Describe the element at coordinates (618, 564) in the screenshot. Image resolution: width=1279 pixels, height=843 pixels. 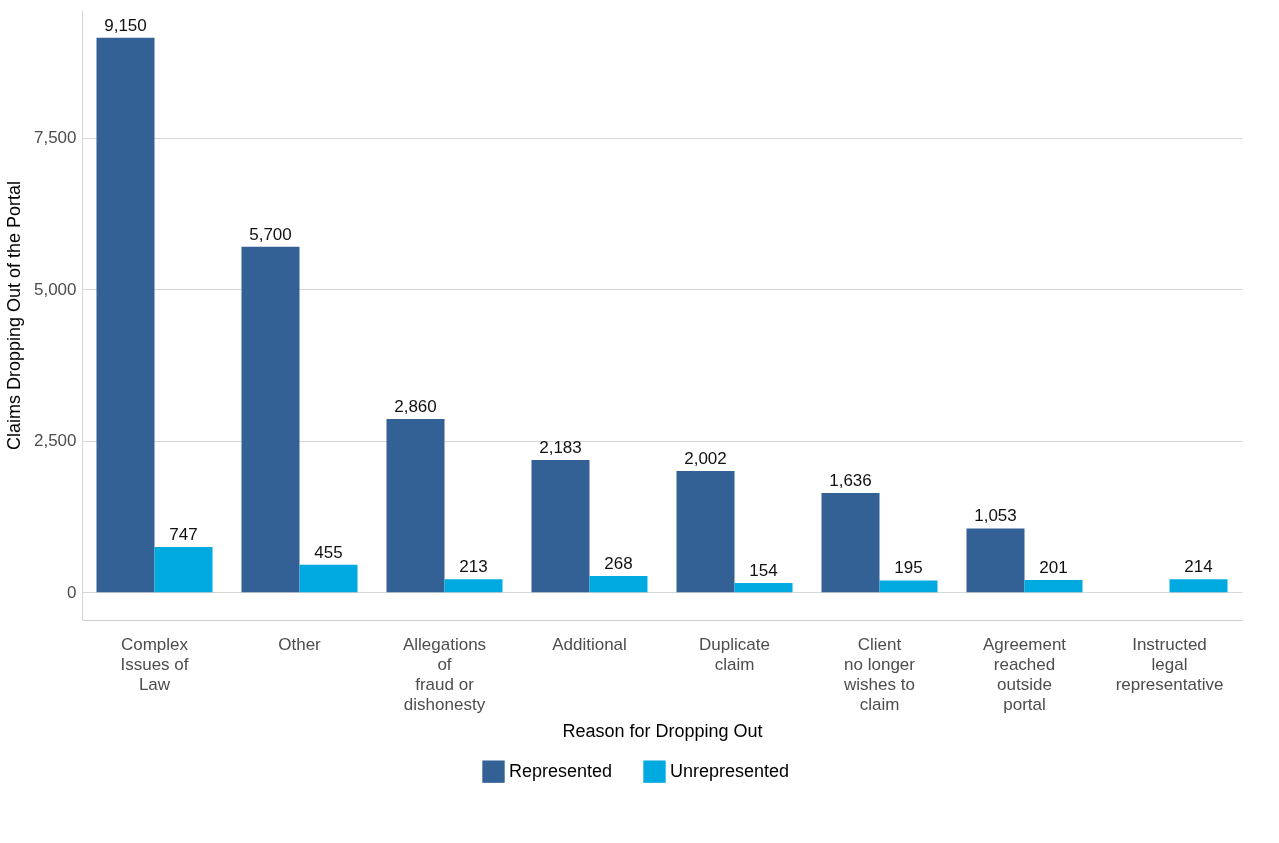
I see `data-label: 268` at that location.